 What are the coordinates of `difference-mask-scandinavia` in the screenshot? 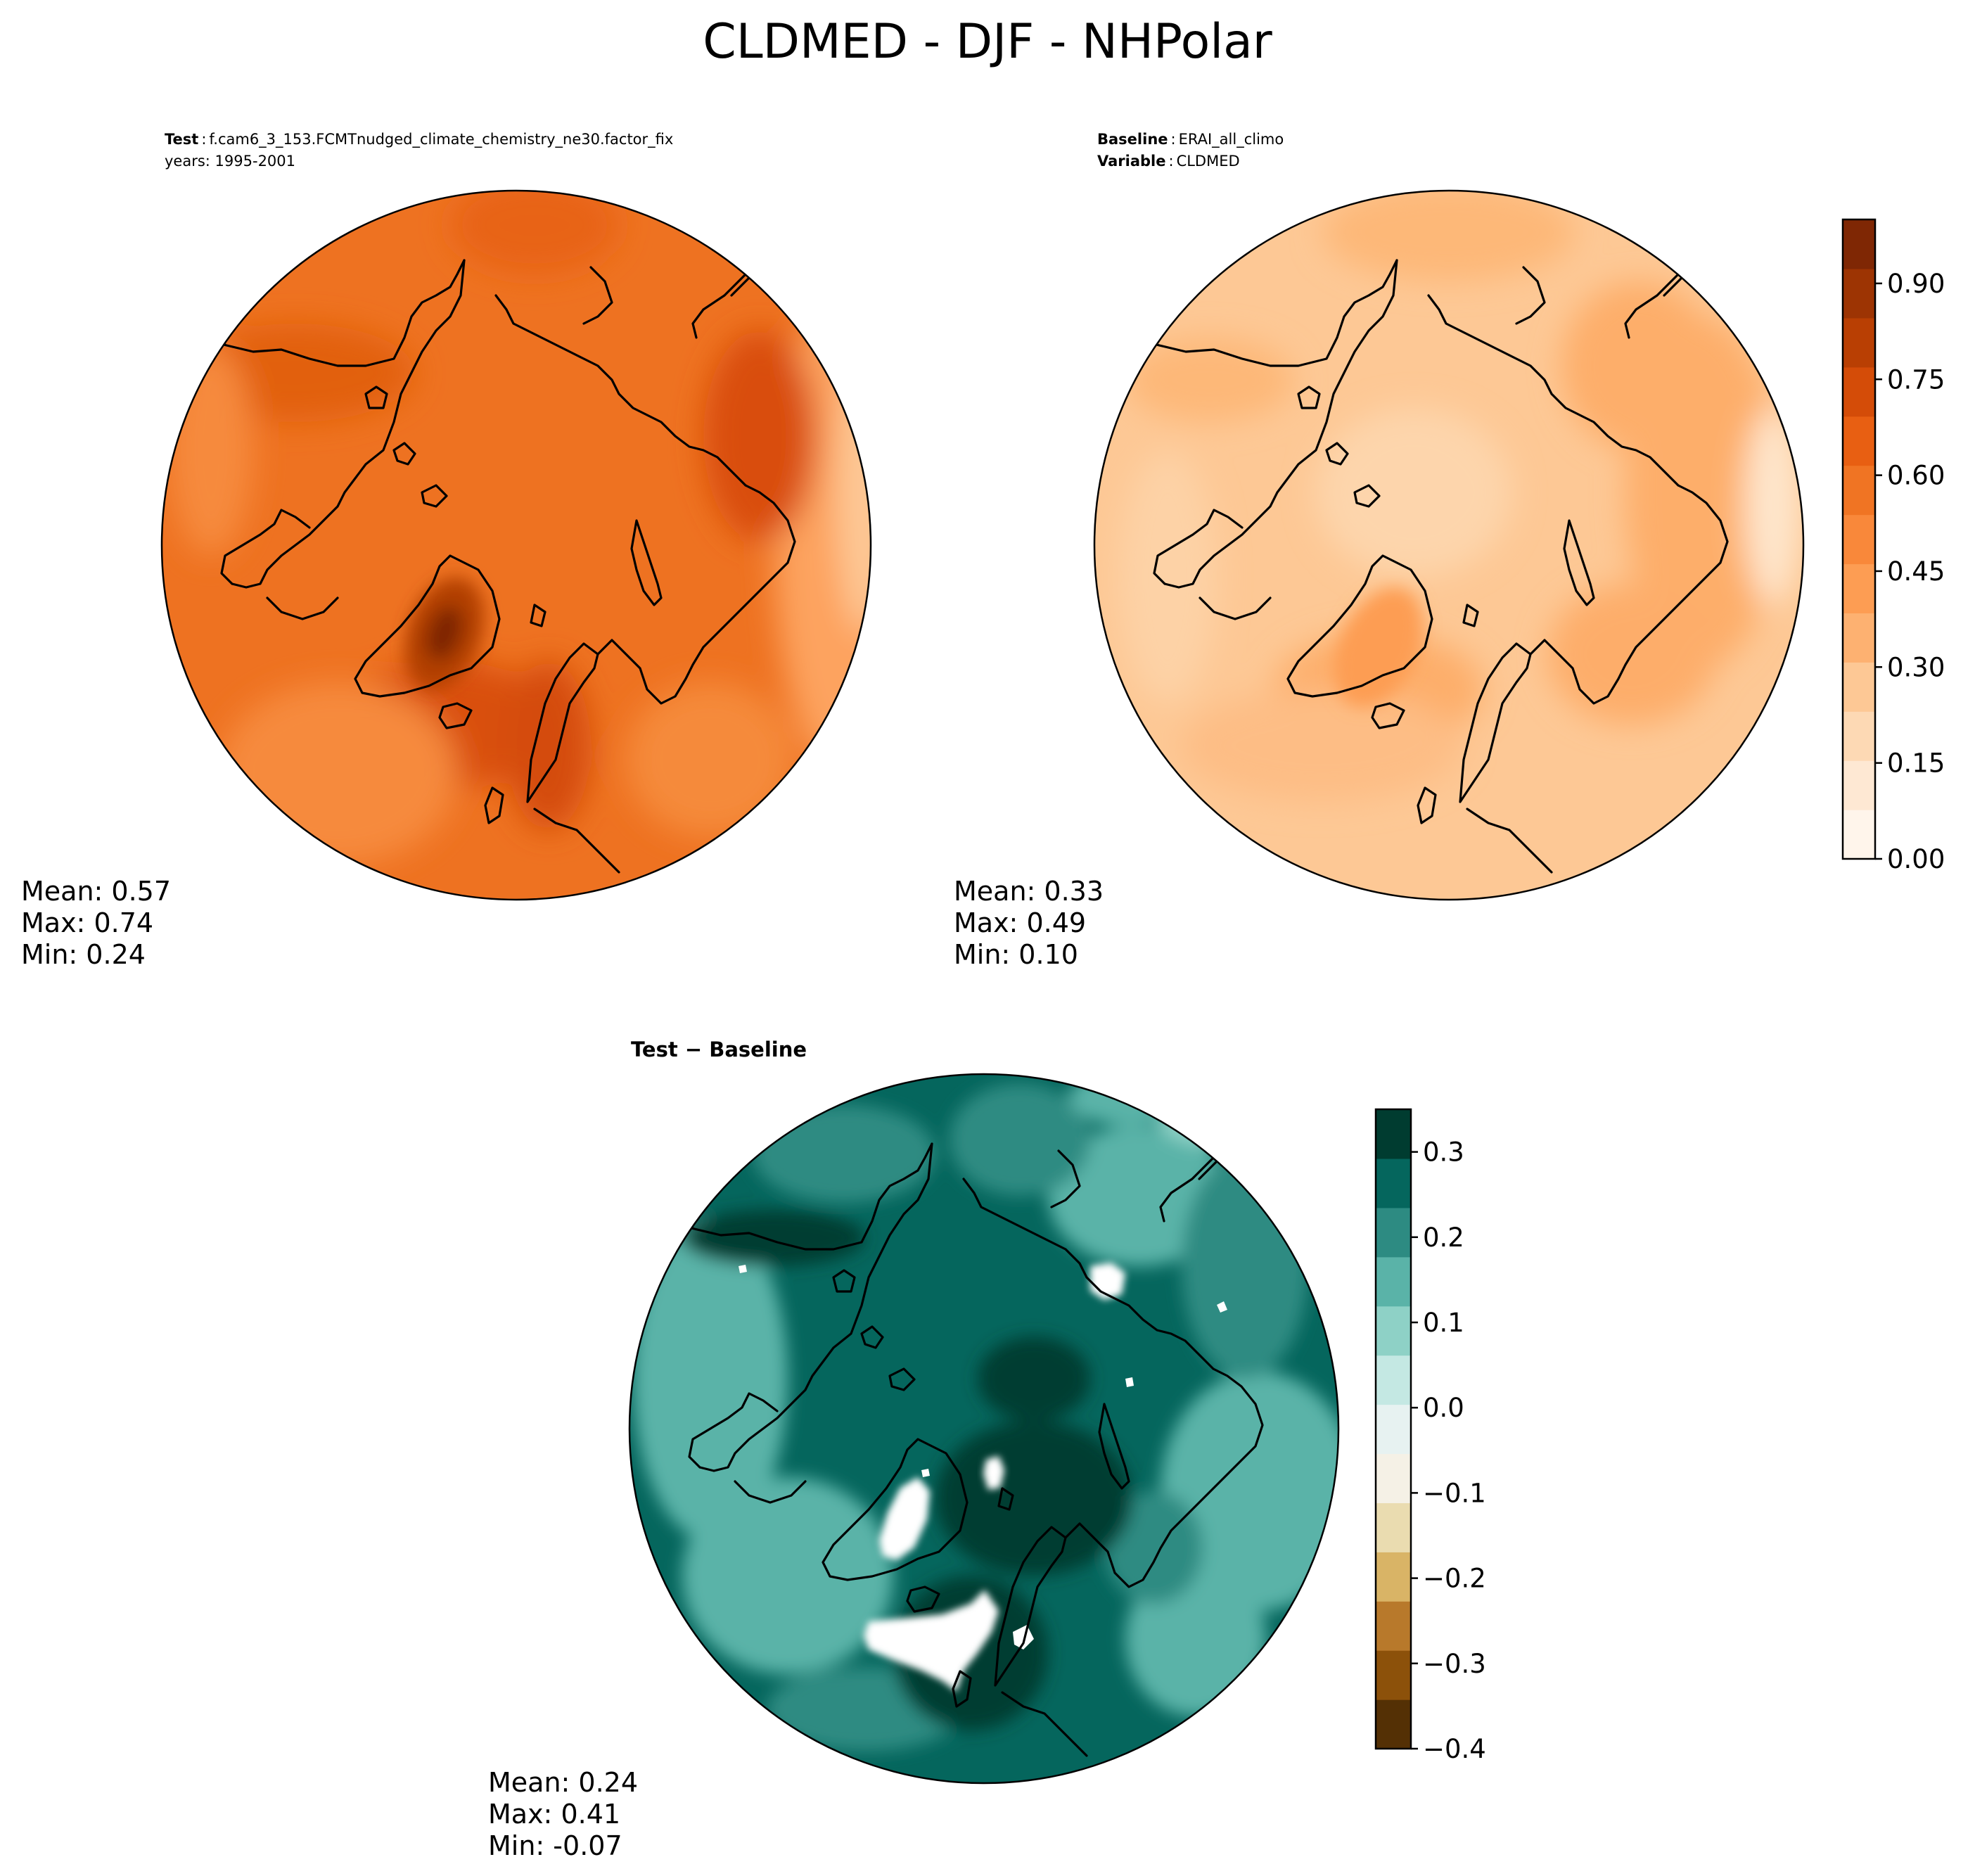 It's located at (1023, 1638).